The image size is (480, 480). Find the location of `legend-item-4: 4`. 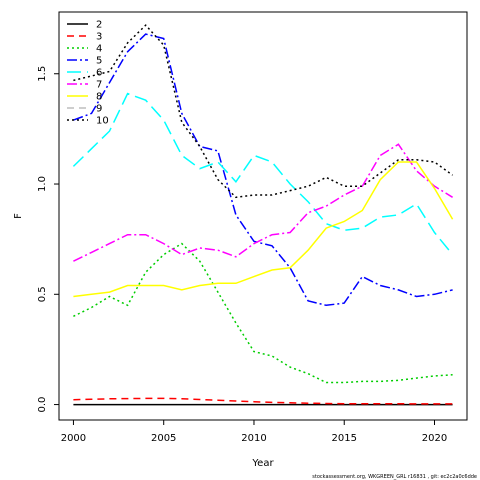

legend-item-4: 4 is located at coordinates (84, 49).